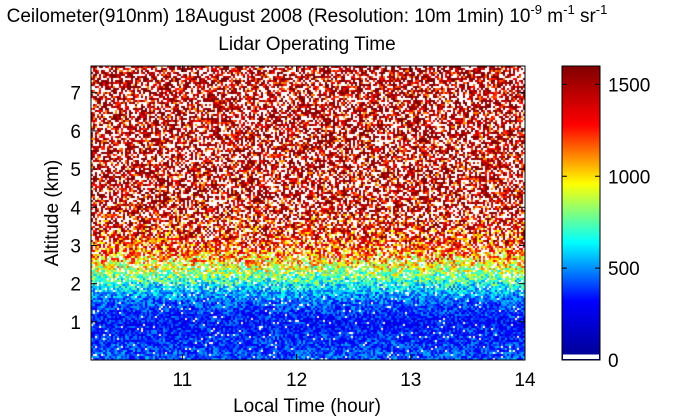  Describe the element at coordinates (613, 361) in the screenshot. I see `colorbar-tick-label: 0` at that location.